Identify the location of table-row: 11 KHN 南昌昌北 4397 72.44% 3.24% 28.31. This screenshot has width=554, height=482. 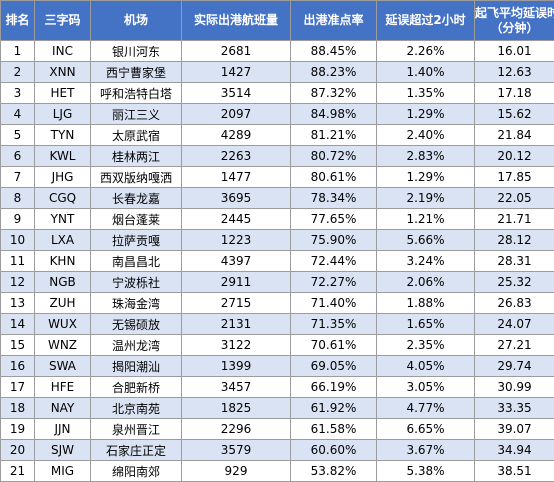
(277, 261).